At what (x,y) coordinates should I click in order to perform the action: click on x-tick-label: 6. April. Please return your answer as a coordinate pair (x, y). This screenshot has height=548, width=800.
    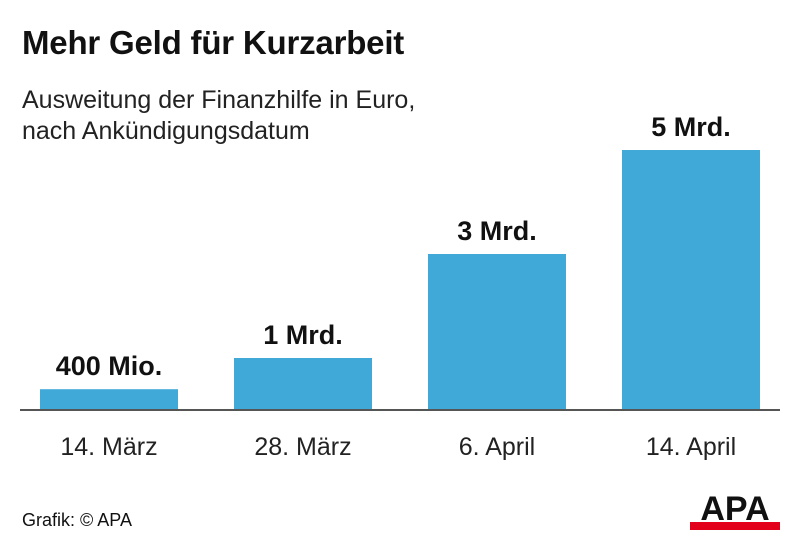
    Looking at the image, I should click on (497, 447).